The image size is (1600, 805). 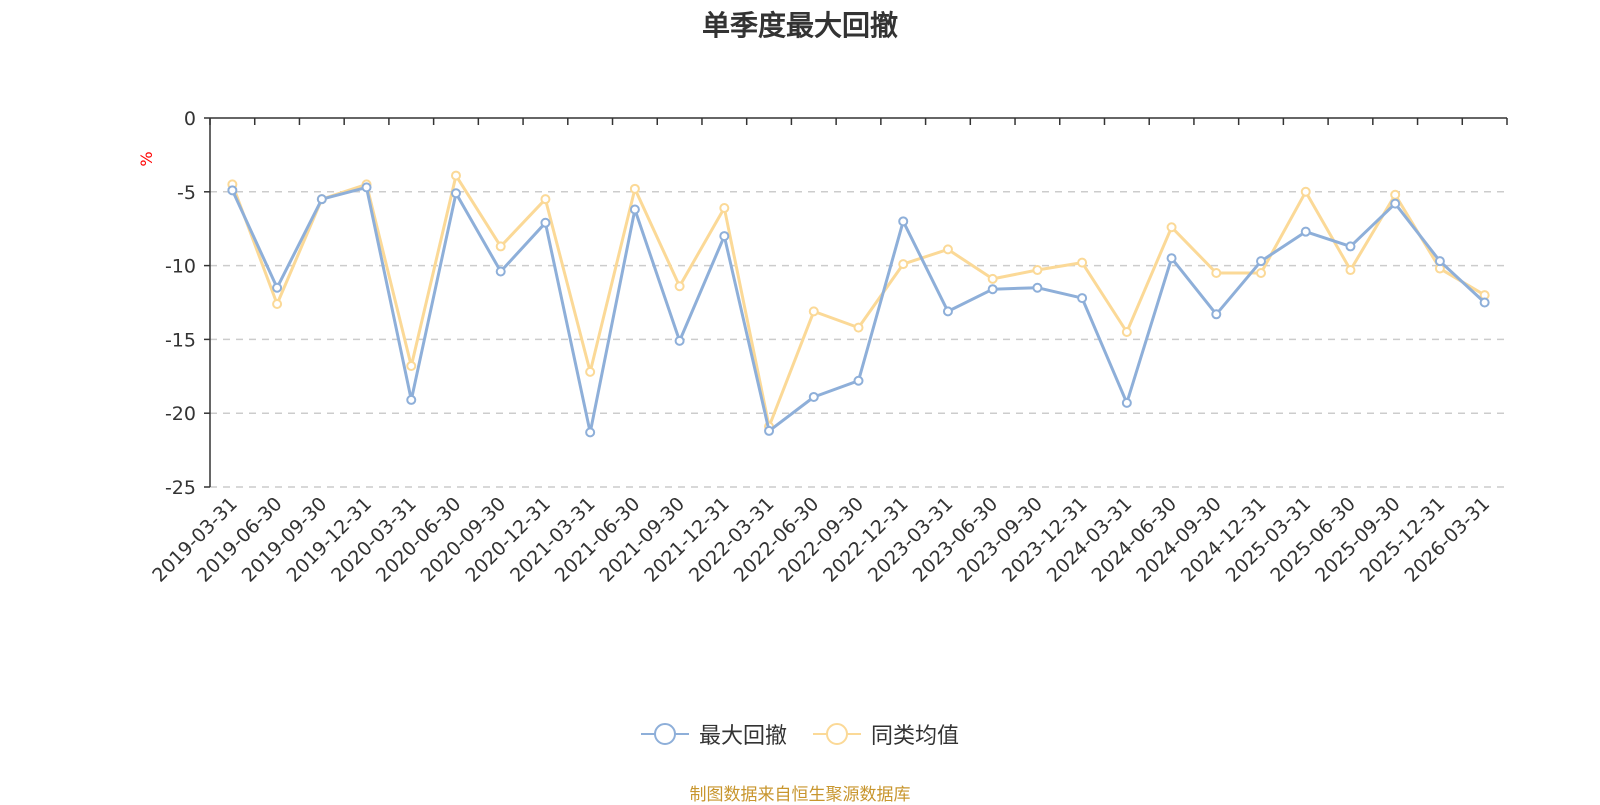 What do you see at coordinates (186, 193) in the screenshot?
I see `y-tick-label: -5` at bounding box center [186, 193].